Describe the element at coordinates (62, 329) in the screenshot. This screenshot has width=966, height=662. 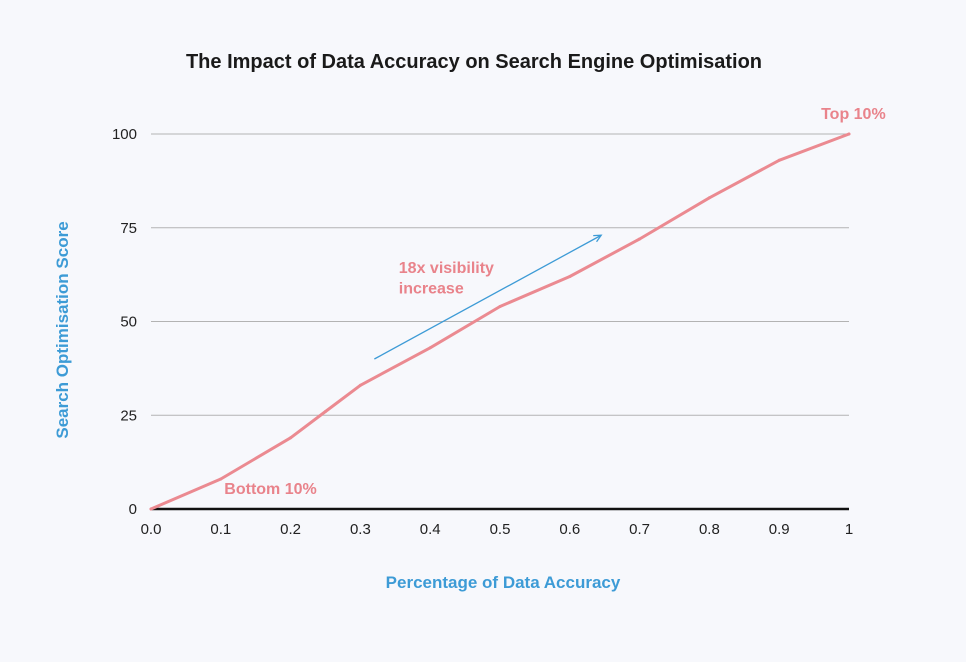
I see `y-axis-label: Search Optimisation Score` at that location.